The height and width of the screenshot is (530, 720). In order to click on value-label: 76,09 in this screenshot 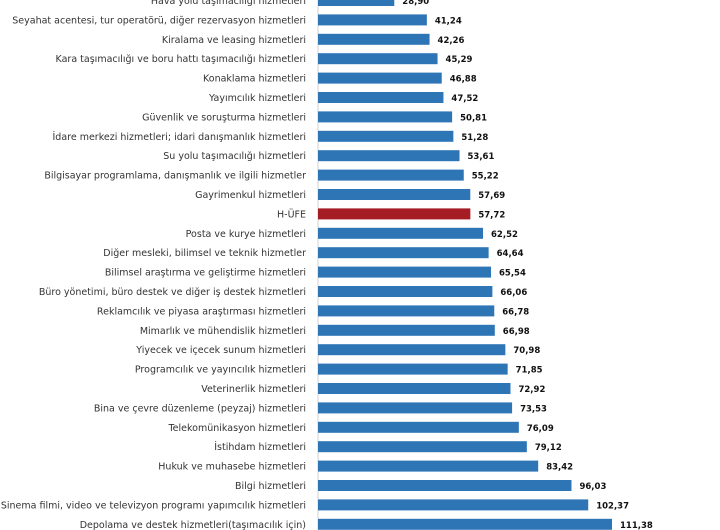, I will do `click(540, 429)`.